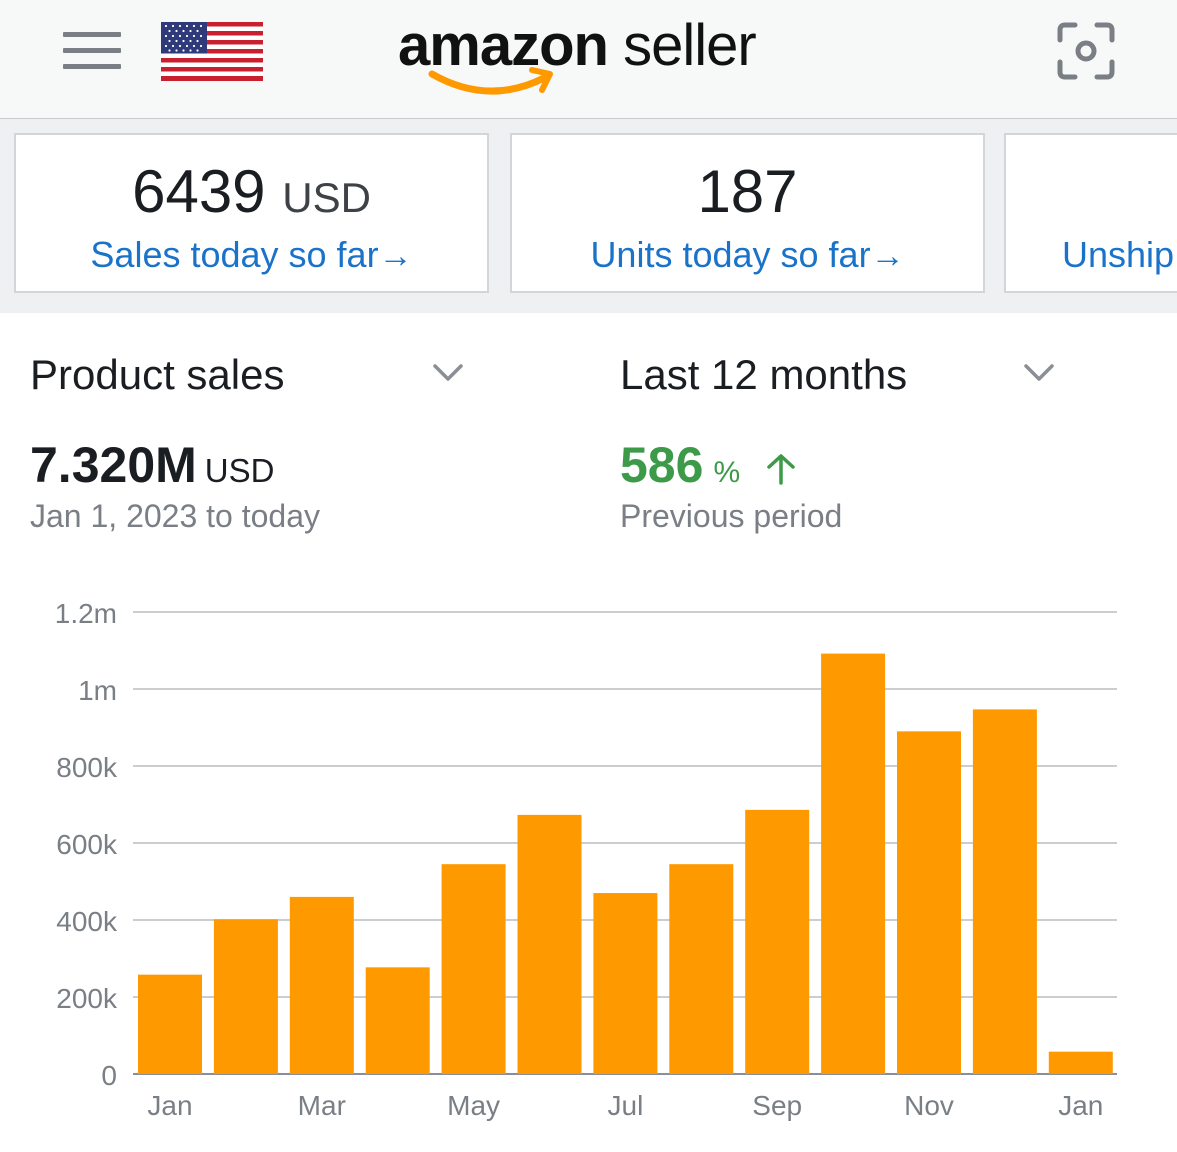  I want to click on y-tick-label: 600k, so click(87, 844).